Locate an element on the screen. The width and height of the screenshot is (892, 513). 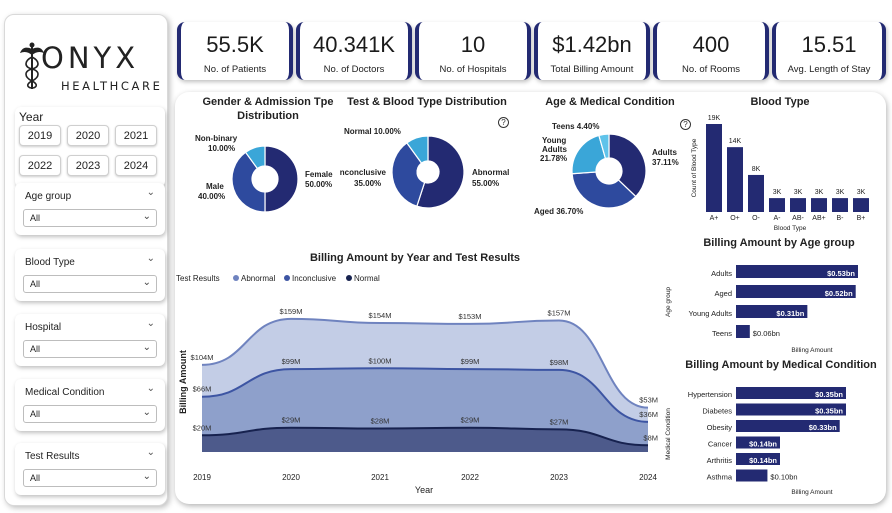
x-tick-label: 2023 is located at coordinates (559, 477).